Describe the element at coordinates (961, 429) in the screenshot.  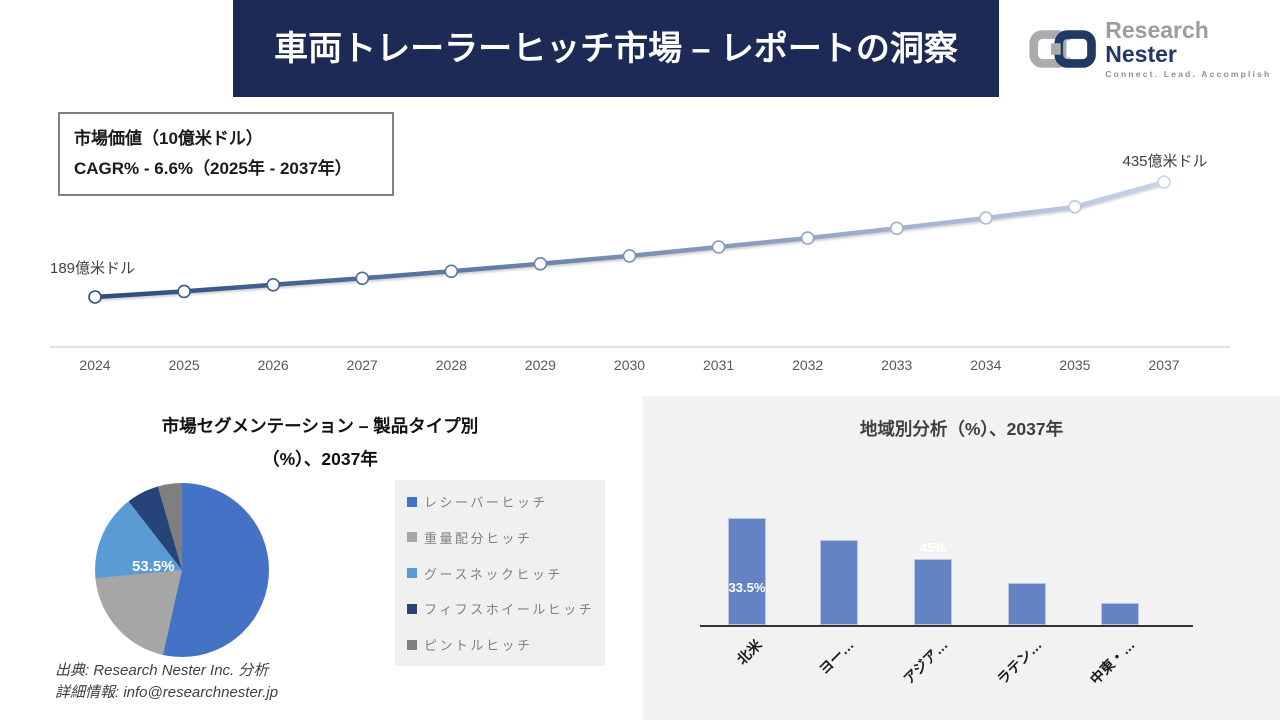
I see `bar-chart-title: 地域別分析（%）、2037年` at that location.